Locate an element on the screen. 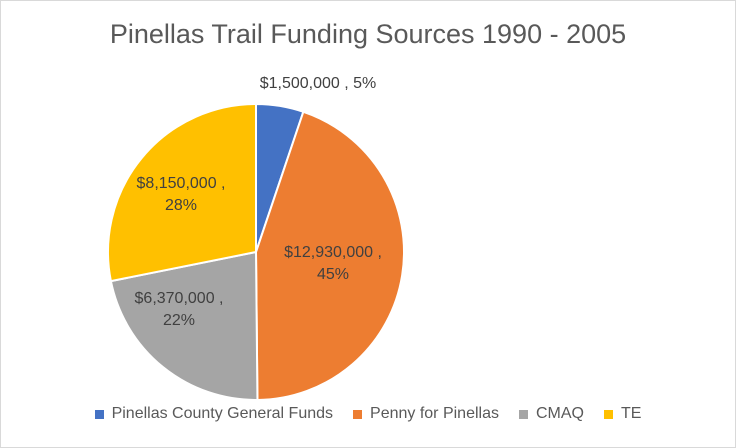 The width and height of the screenshot is (736, 448). legend-label: TE is located at coordinates (631, 413).